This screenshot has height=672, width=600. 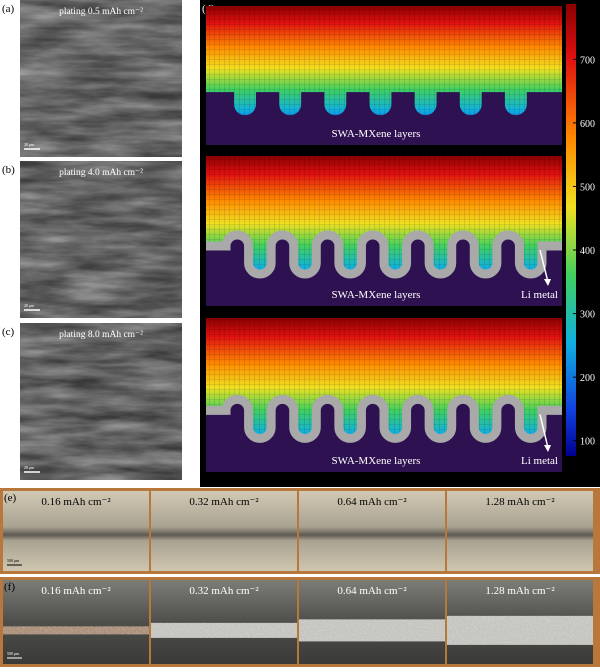 What do you see at coordinates (10, 498) in the screenshot?
I see `panel-label: (e)` at bounding box center [10, 498].